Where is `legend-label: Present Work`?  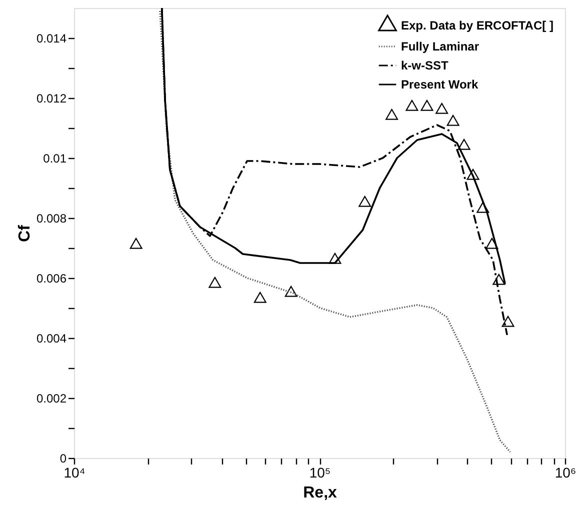
legend-label: Present Work is located at coordinates (439, 85).